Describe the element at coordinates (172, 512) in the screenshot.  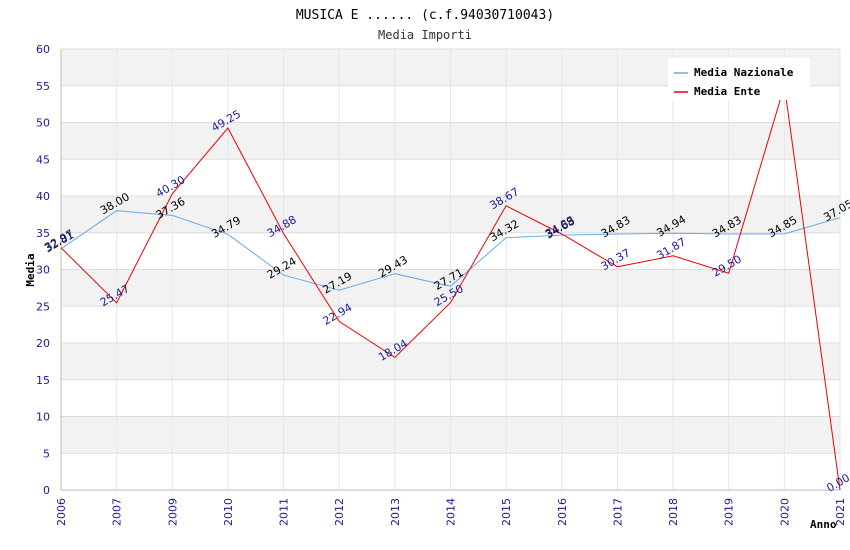
I see `x-tick-label: 2009` at that location.